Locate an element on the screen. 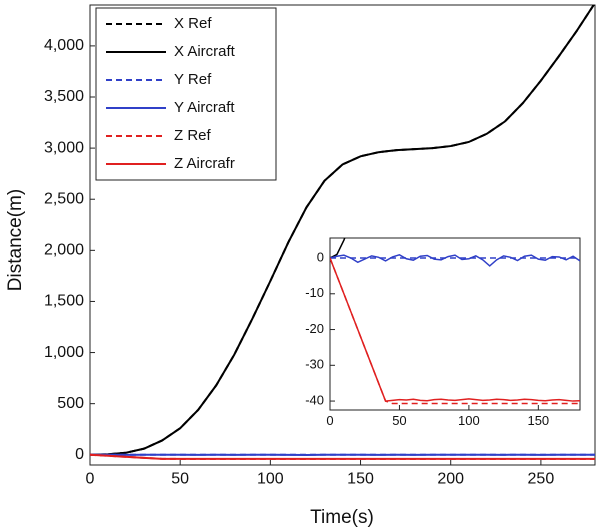  legend-label: Y Aircraft is located at coordinates (204, 107).